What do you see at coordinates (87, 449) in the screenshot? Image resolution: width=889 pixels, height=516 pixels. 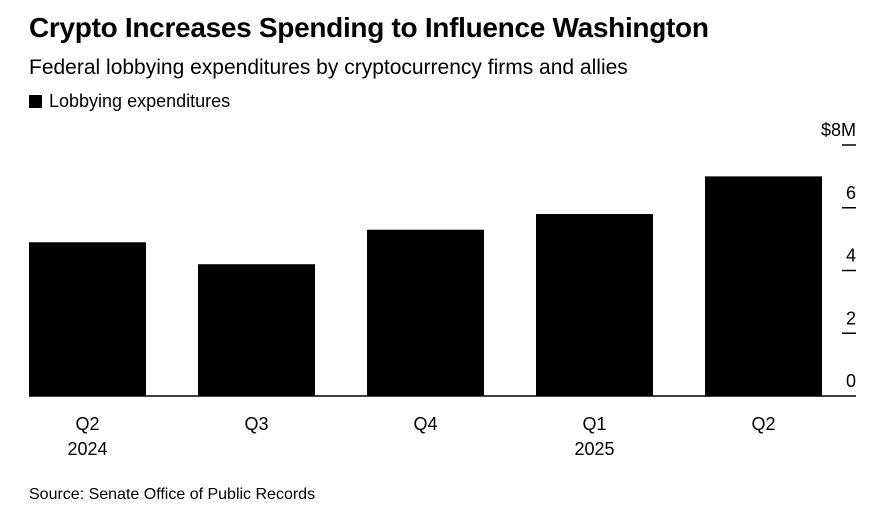 I see `x-tick-year-0: 2024` at bounding box center [87, 449].